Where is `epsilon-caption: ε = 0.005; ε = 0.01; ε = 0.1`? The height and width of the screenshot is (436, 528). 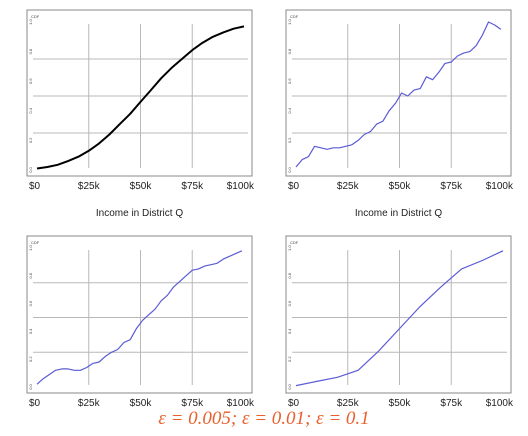 epsilon-caption: ε = 0.005; ε = 0.01; ε = 0.1 is located at coordinates (264, 418).